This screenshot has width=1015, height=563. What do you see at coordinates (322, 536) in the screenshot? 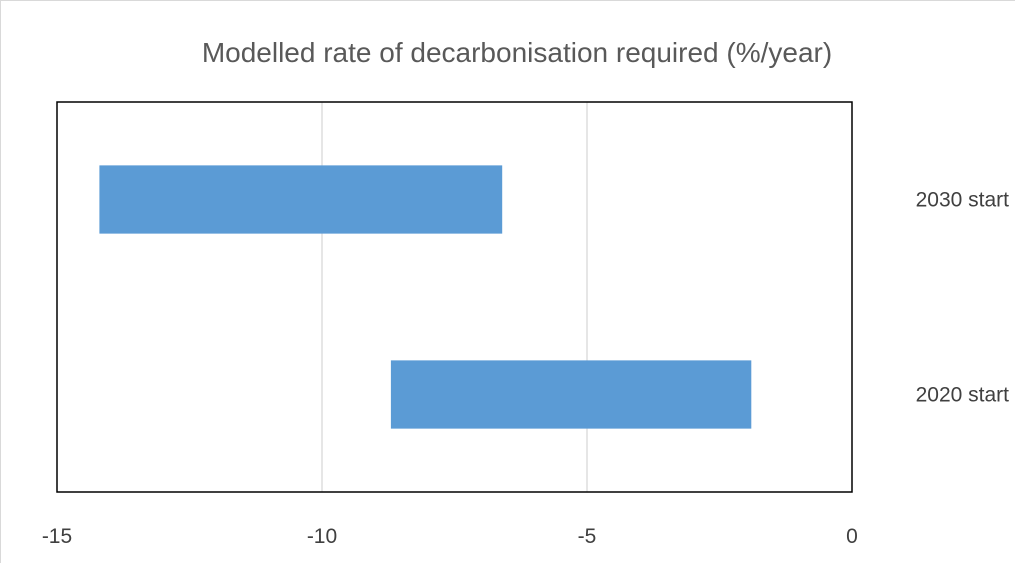
I see `x-tick-label: -10` at bounding box center [322, 536].